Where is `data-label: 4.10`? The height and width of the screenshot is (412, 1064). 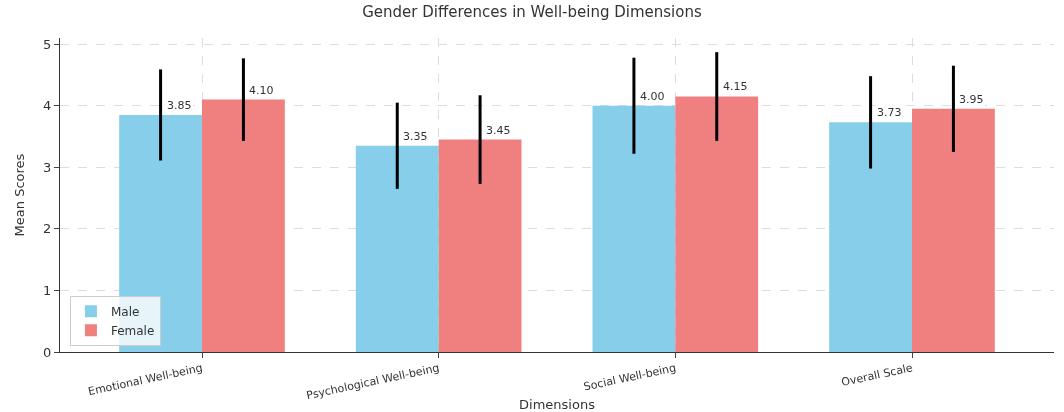 data-label: 4.10 is located at coordinates (261, 90).